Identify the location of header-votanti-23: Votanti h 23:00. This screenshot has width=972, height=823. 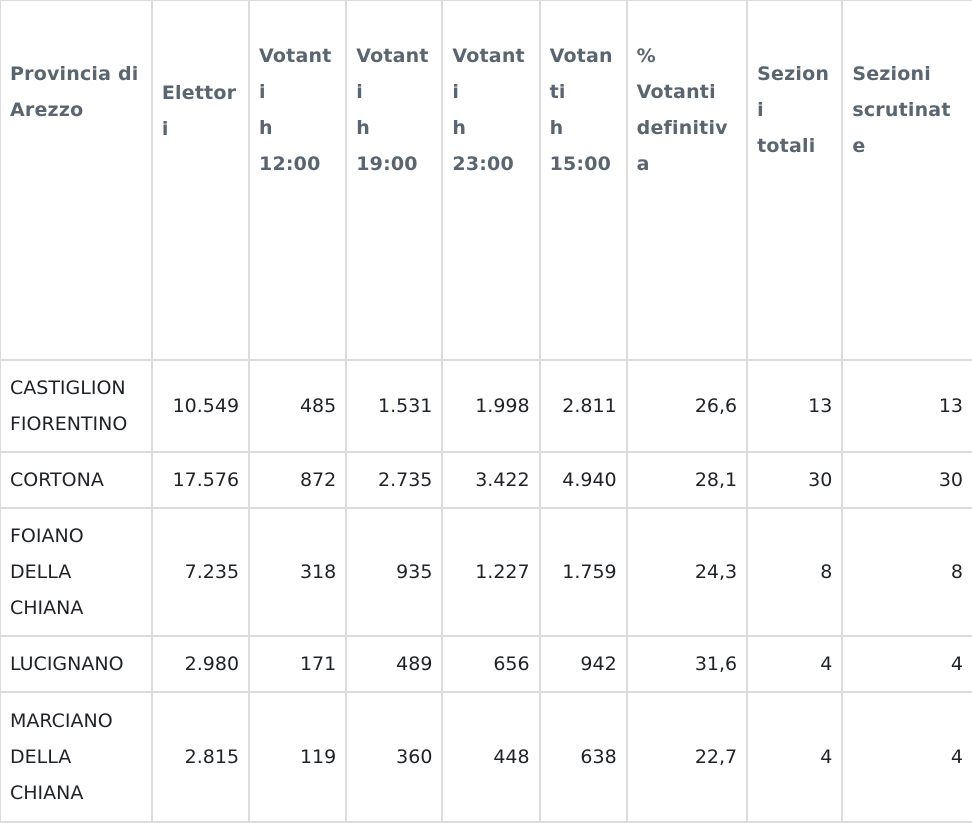
(491, 180).